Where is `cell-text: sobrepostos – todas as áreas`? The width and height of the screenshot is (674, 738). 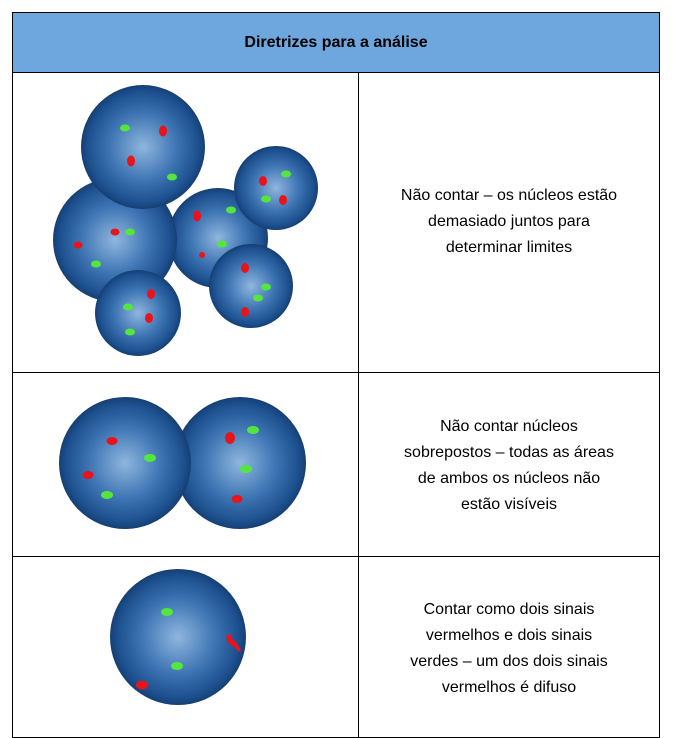 cell-text: sobrepostos – todas as áreas is located at coordinates (509, 452).